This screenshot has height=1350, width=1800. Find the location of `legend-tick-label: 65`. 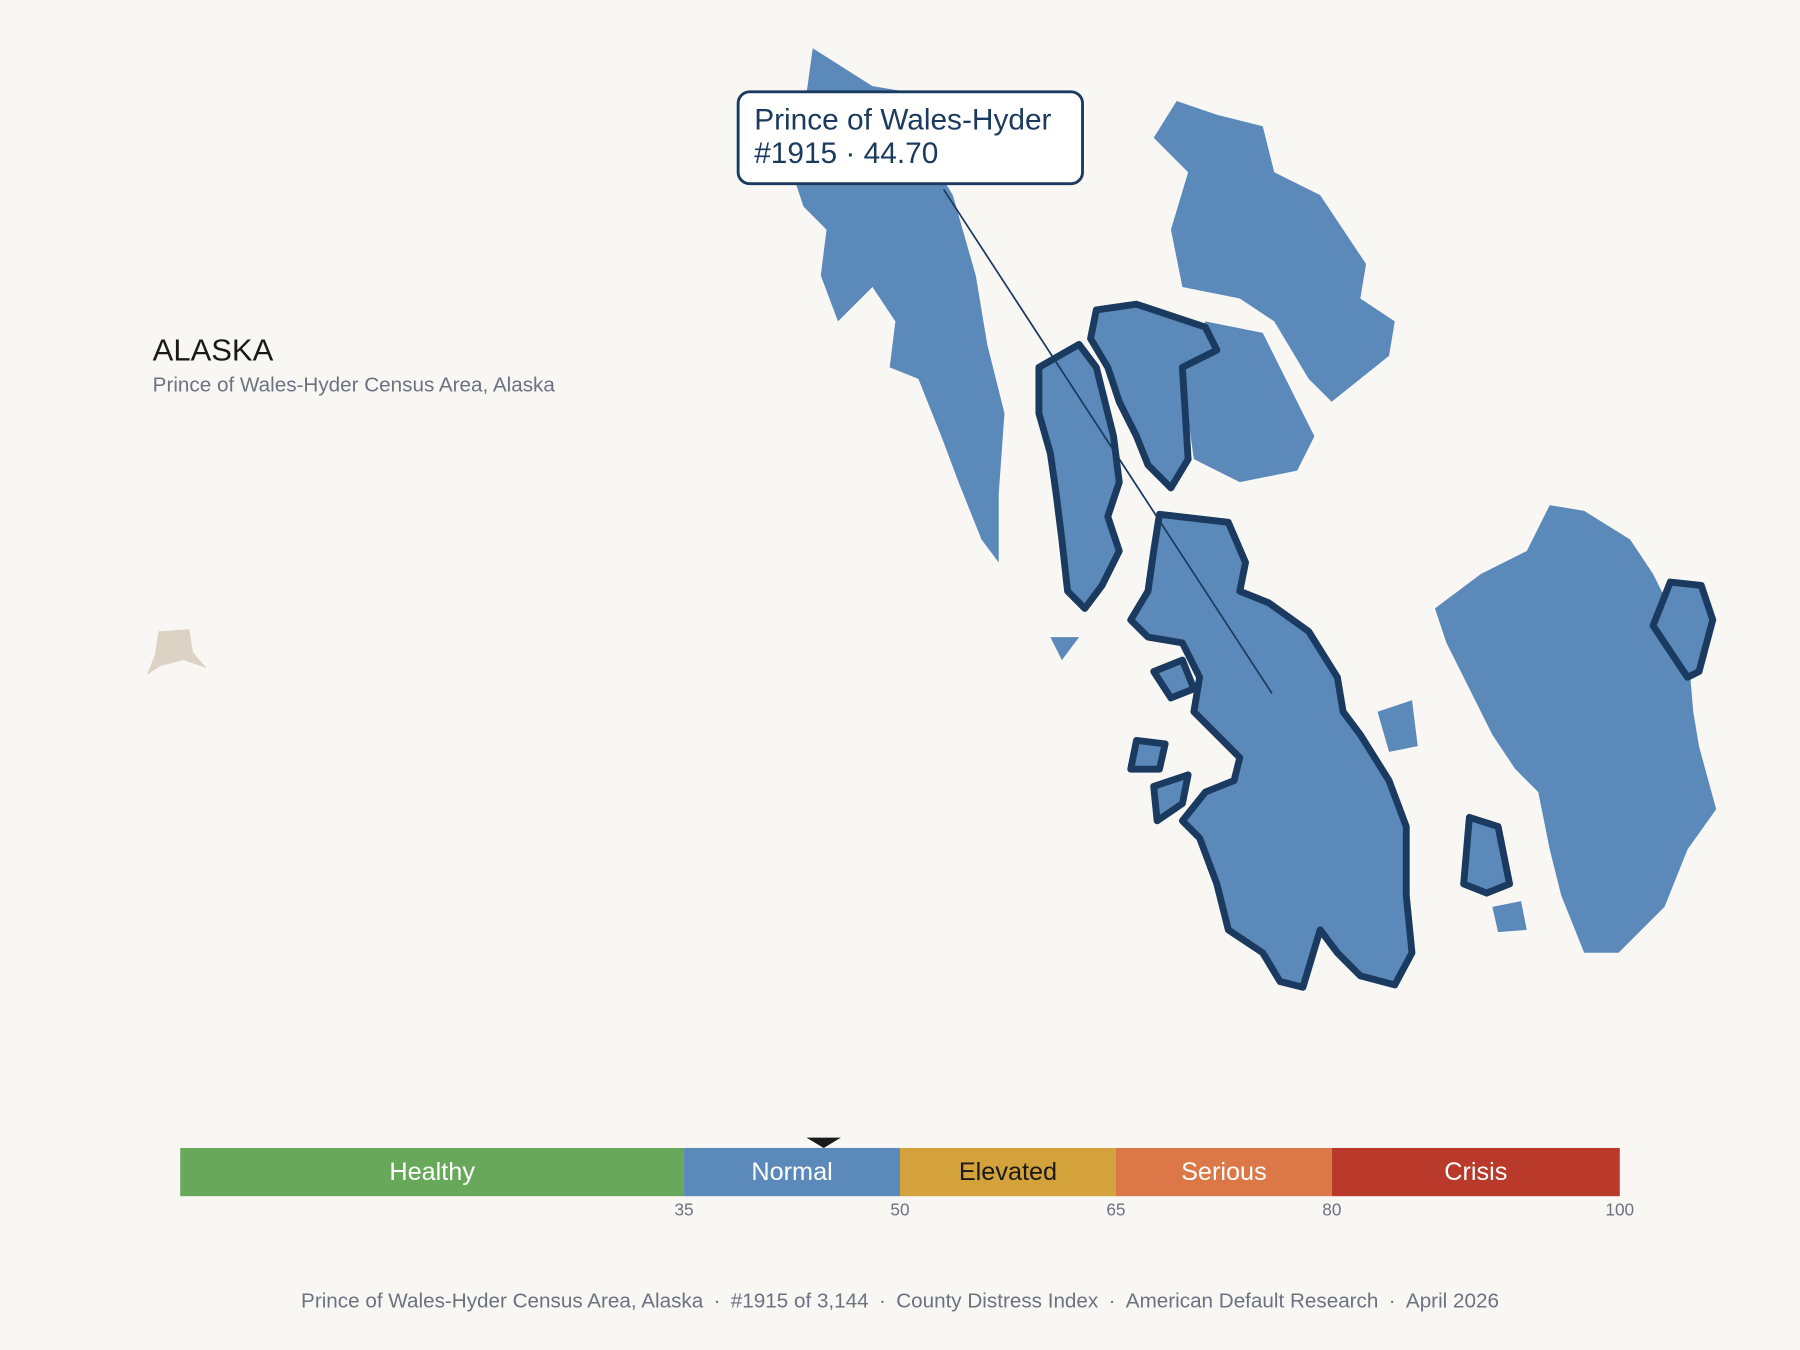

legend-tick-label: 65 is located at coordinates (1115, 1210).